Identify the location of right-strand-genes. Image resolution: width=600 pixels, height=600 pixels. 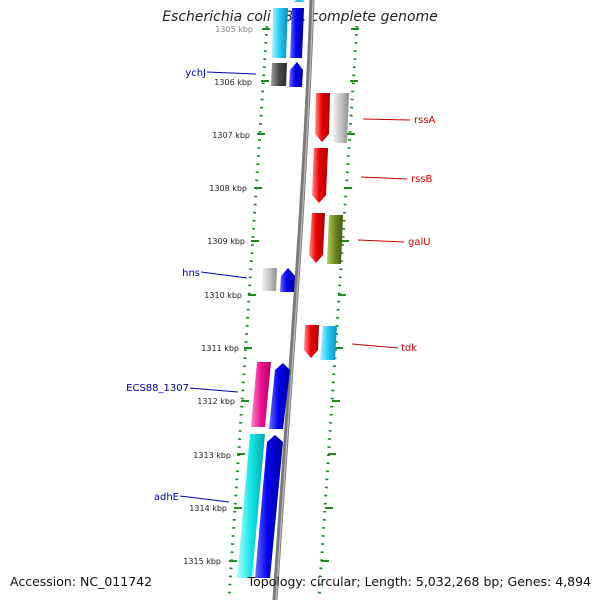
(326, 226).